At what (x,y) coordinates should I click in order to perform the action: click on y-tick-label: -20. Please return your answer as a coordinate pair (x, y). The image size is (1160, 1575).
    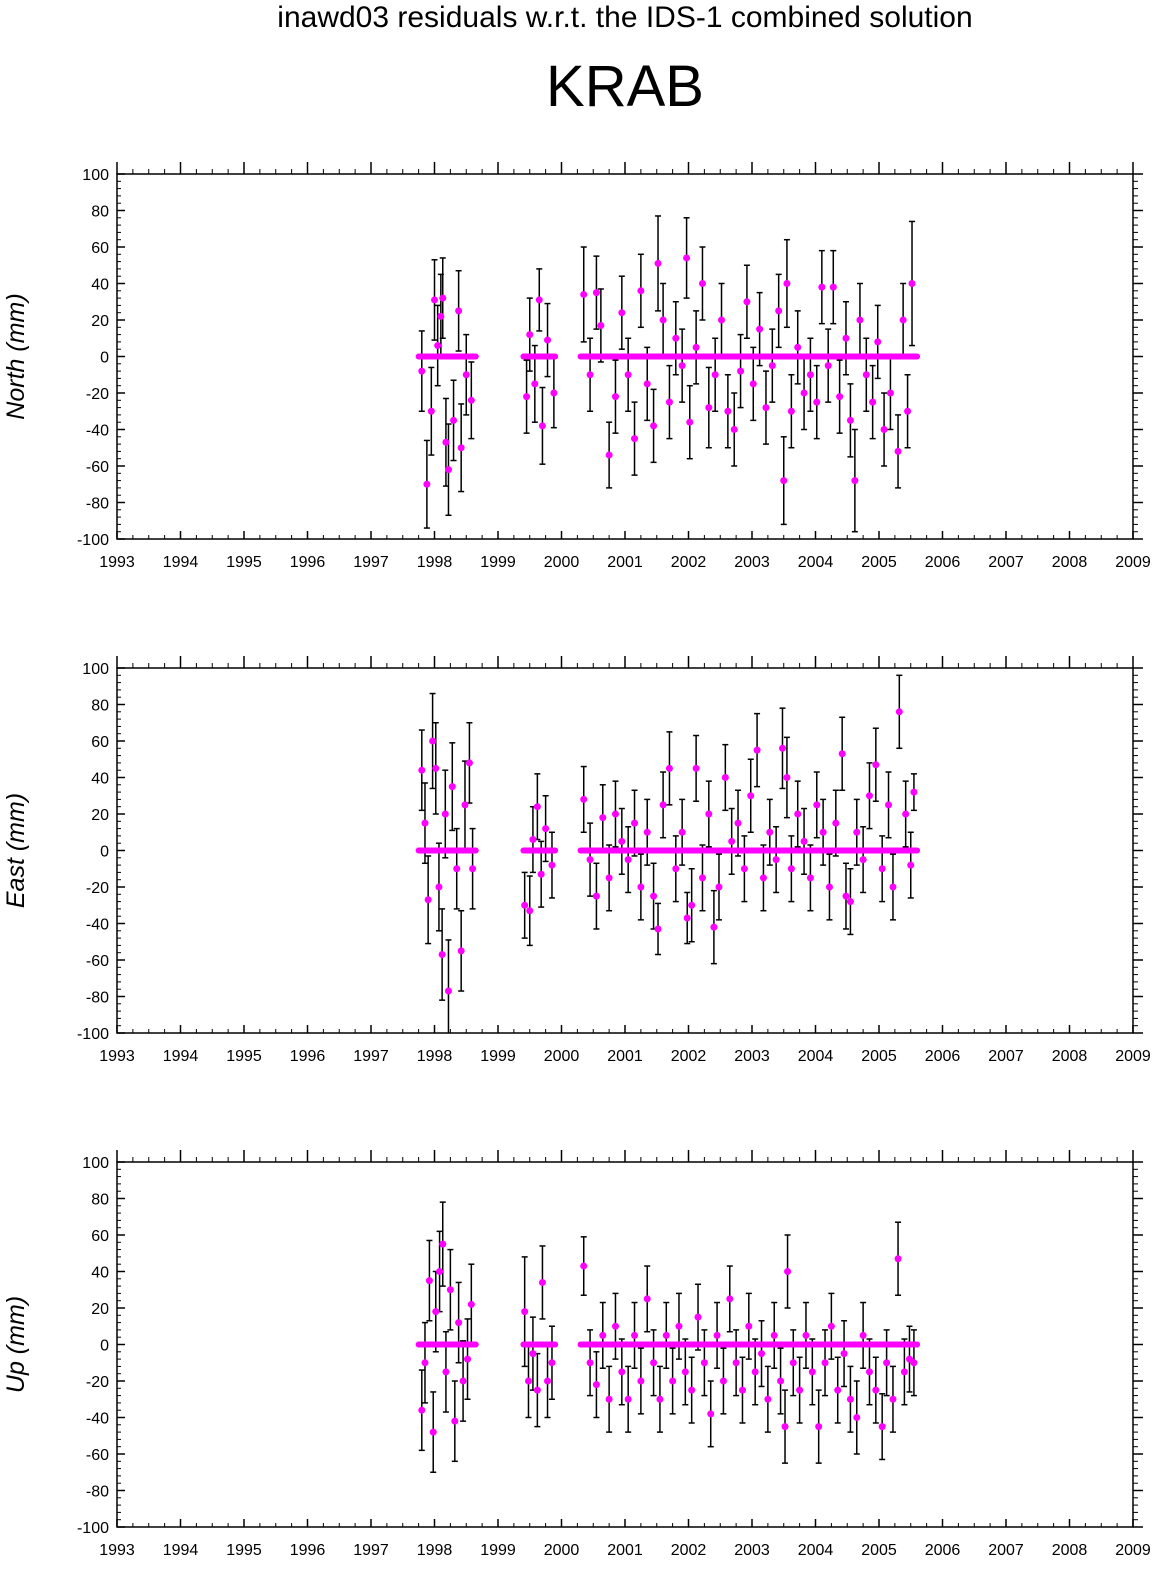
    Looking at the image, I should click on (97, 1382).